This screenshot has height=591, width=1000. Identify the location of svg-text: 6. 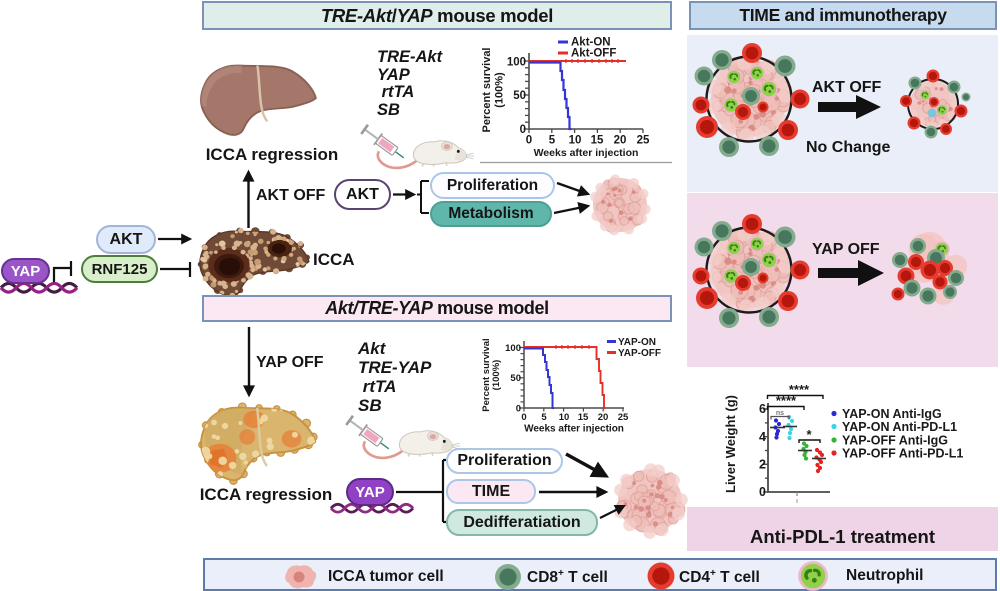
(762, 409).